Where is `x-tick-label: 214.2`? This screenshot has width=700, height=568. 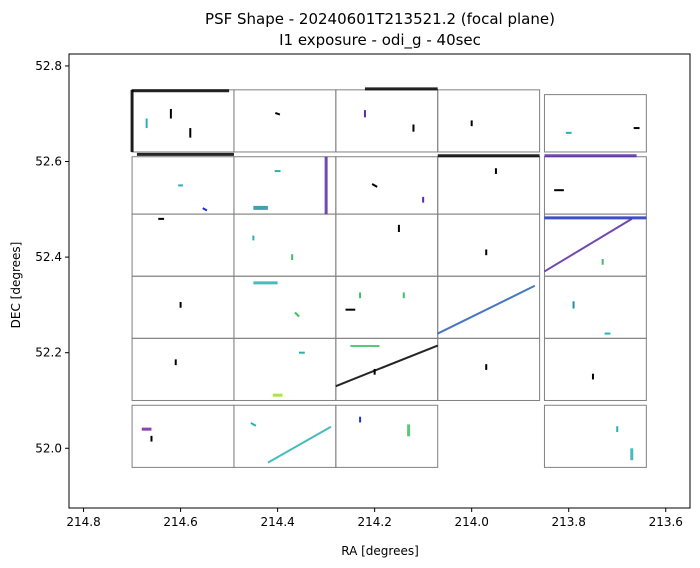 x-tick-label: 214.2 is located at coordinates (374, 522).